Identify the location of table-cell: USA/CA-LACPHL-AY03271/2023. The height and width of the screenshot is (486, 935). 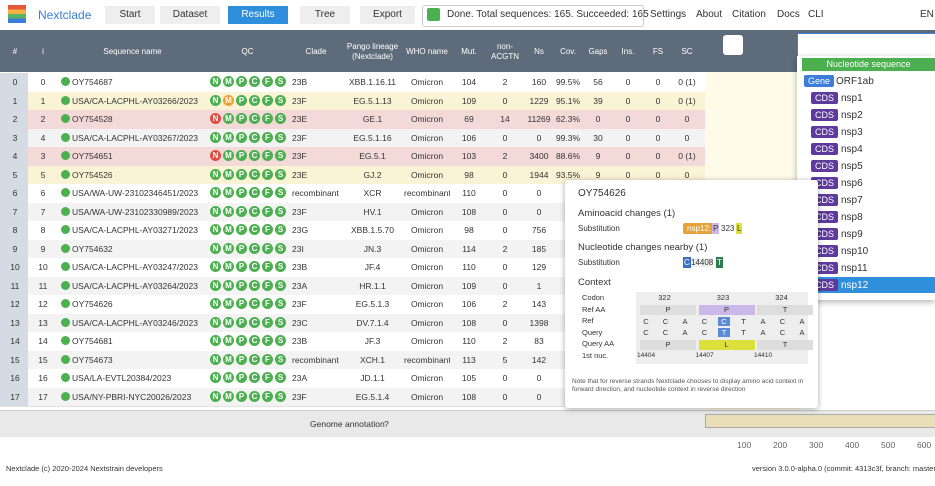
(135, 230).